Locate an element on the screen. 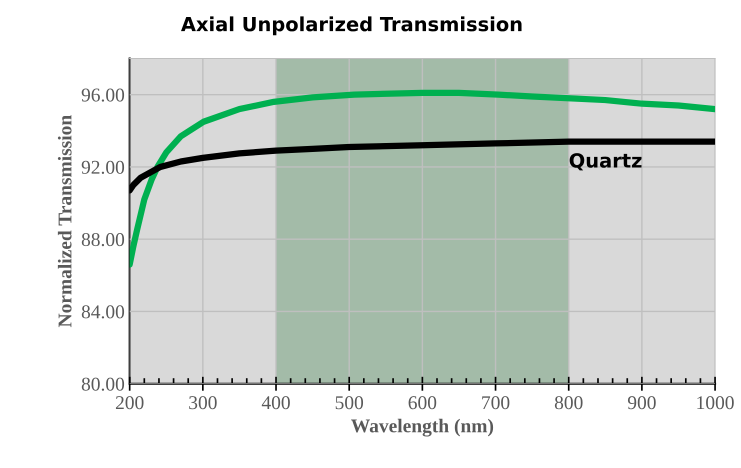 The width and height of the screenshot is (741, 468). x-tick-label: 900 is located at coordinates (642, 403).